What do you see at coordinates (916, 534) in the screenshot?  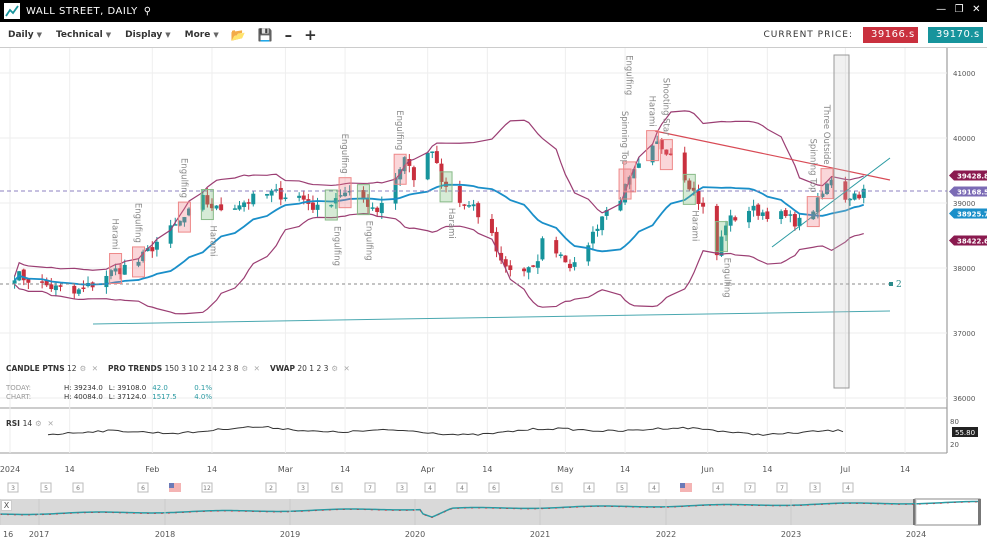 I see `navigator-year-label: 2024` at bounding box center [916, 534].